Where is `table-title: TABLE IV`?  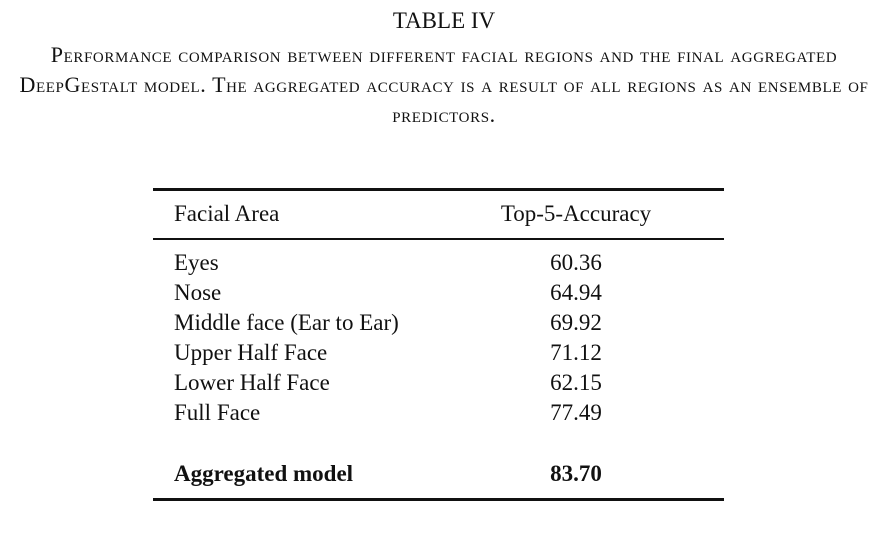
table-title: TABLE IV is located at coordinates (444, 20).